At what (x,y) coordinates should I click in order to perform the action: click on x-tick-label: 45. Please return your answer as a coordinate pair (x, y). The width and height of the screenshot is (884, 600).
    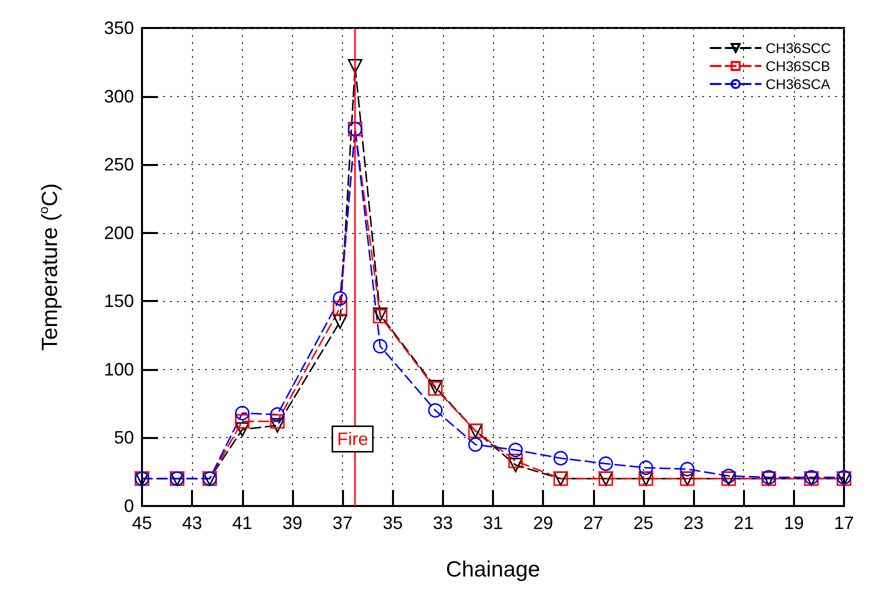
    Looking at the image, I should click on (142, 523).